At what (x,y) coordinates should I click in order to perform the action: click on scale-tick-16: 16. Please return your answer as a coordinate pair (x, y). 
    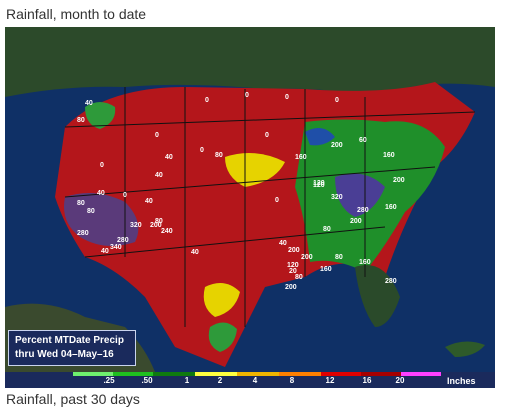
    Looking at the image, I should click on (367, 380).